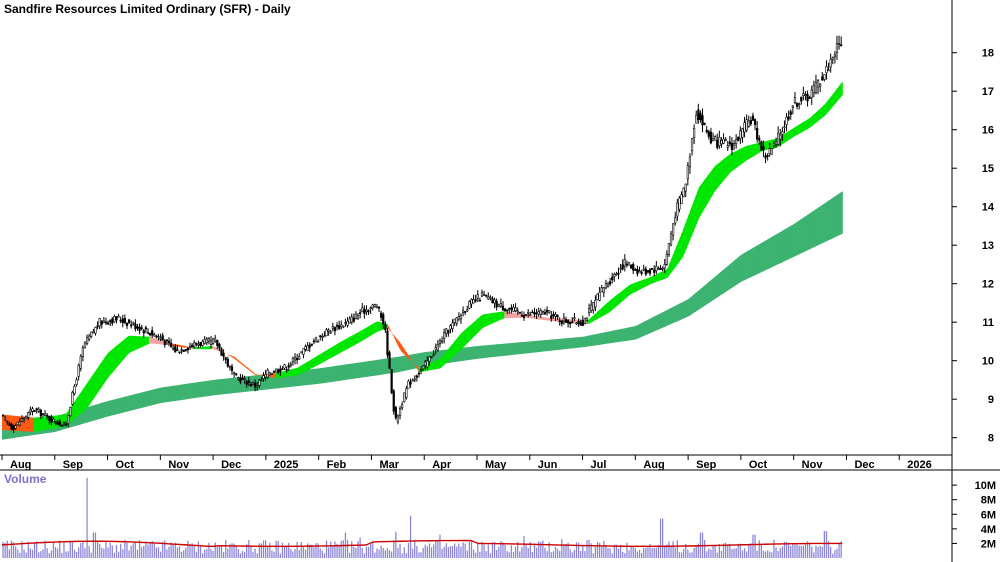  What do you see at coordinates (988, 515) in the screenshot?
I see `volume-tick-label: 6M` at bounding box center [988, 515].